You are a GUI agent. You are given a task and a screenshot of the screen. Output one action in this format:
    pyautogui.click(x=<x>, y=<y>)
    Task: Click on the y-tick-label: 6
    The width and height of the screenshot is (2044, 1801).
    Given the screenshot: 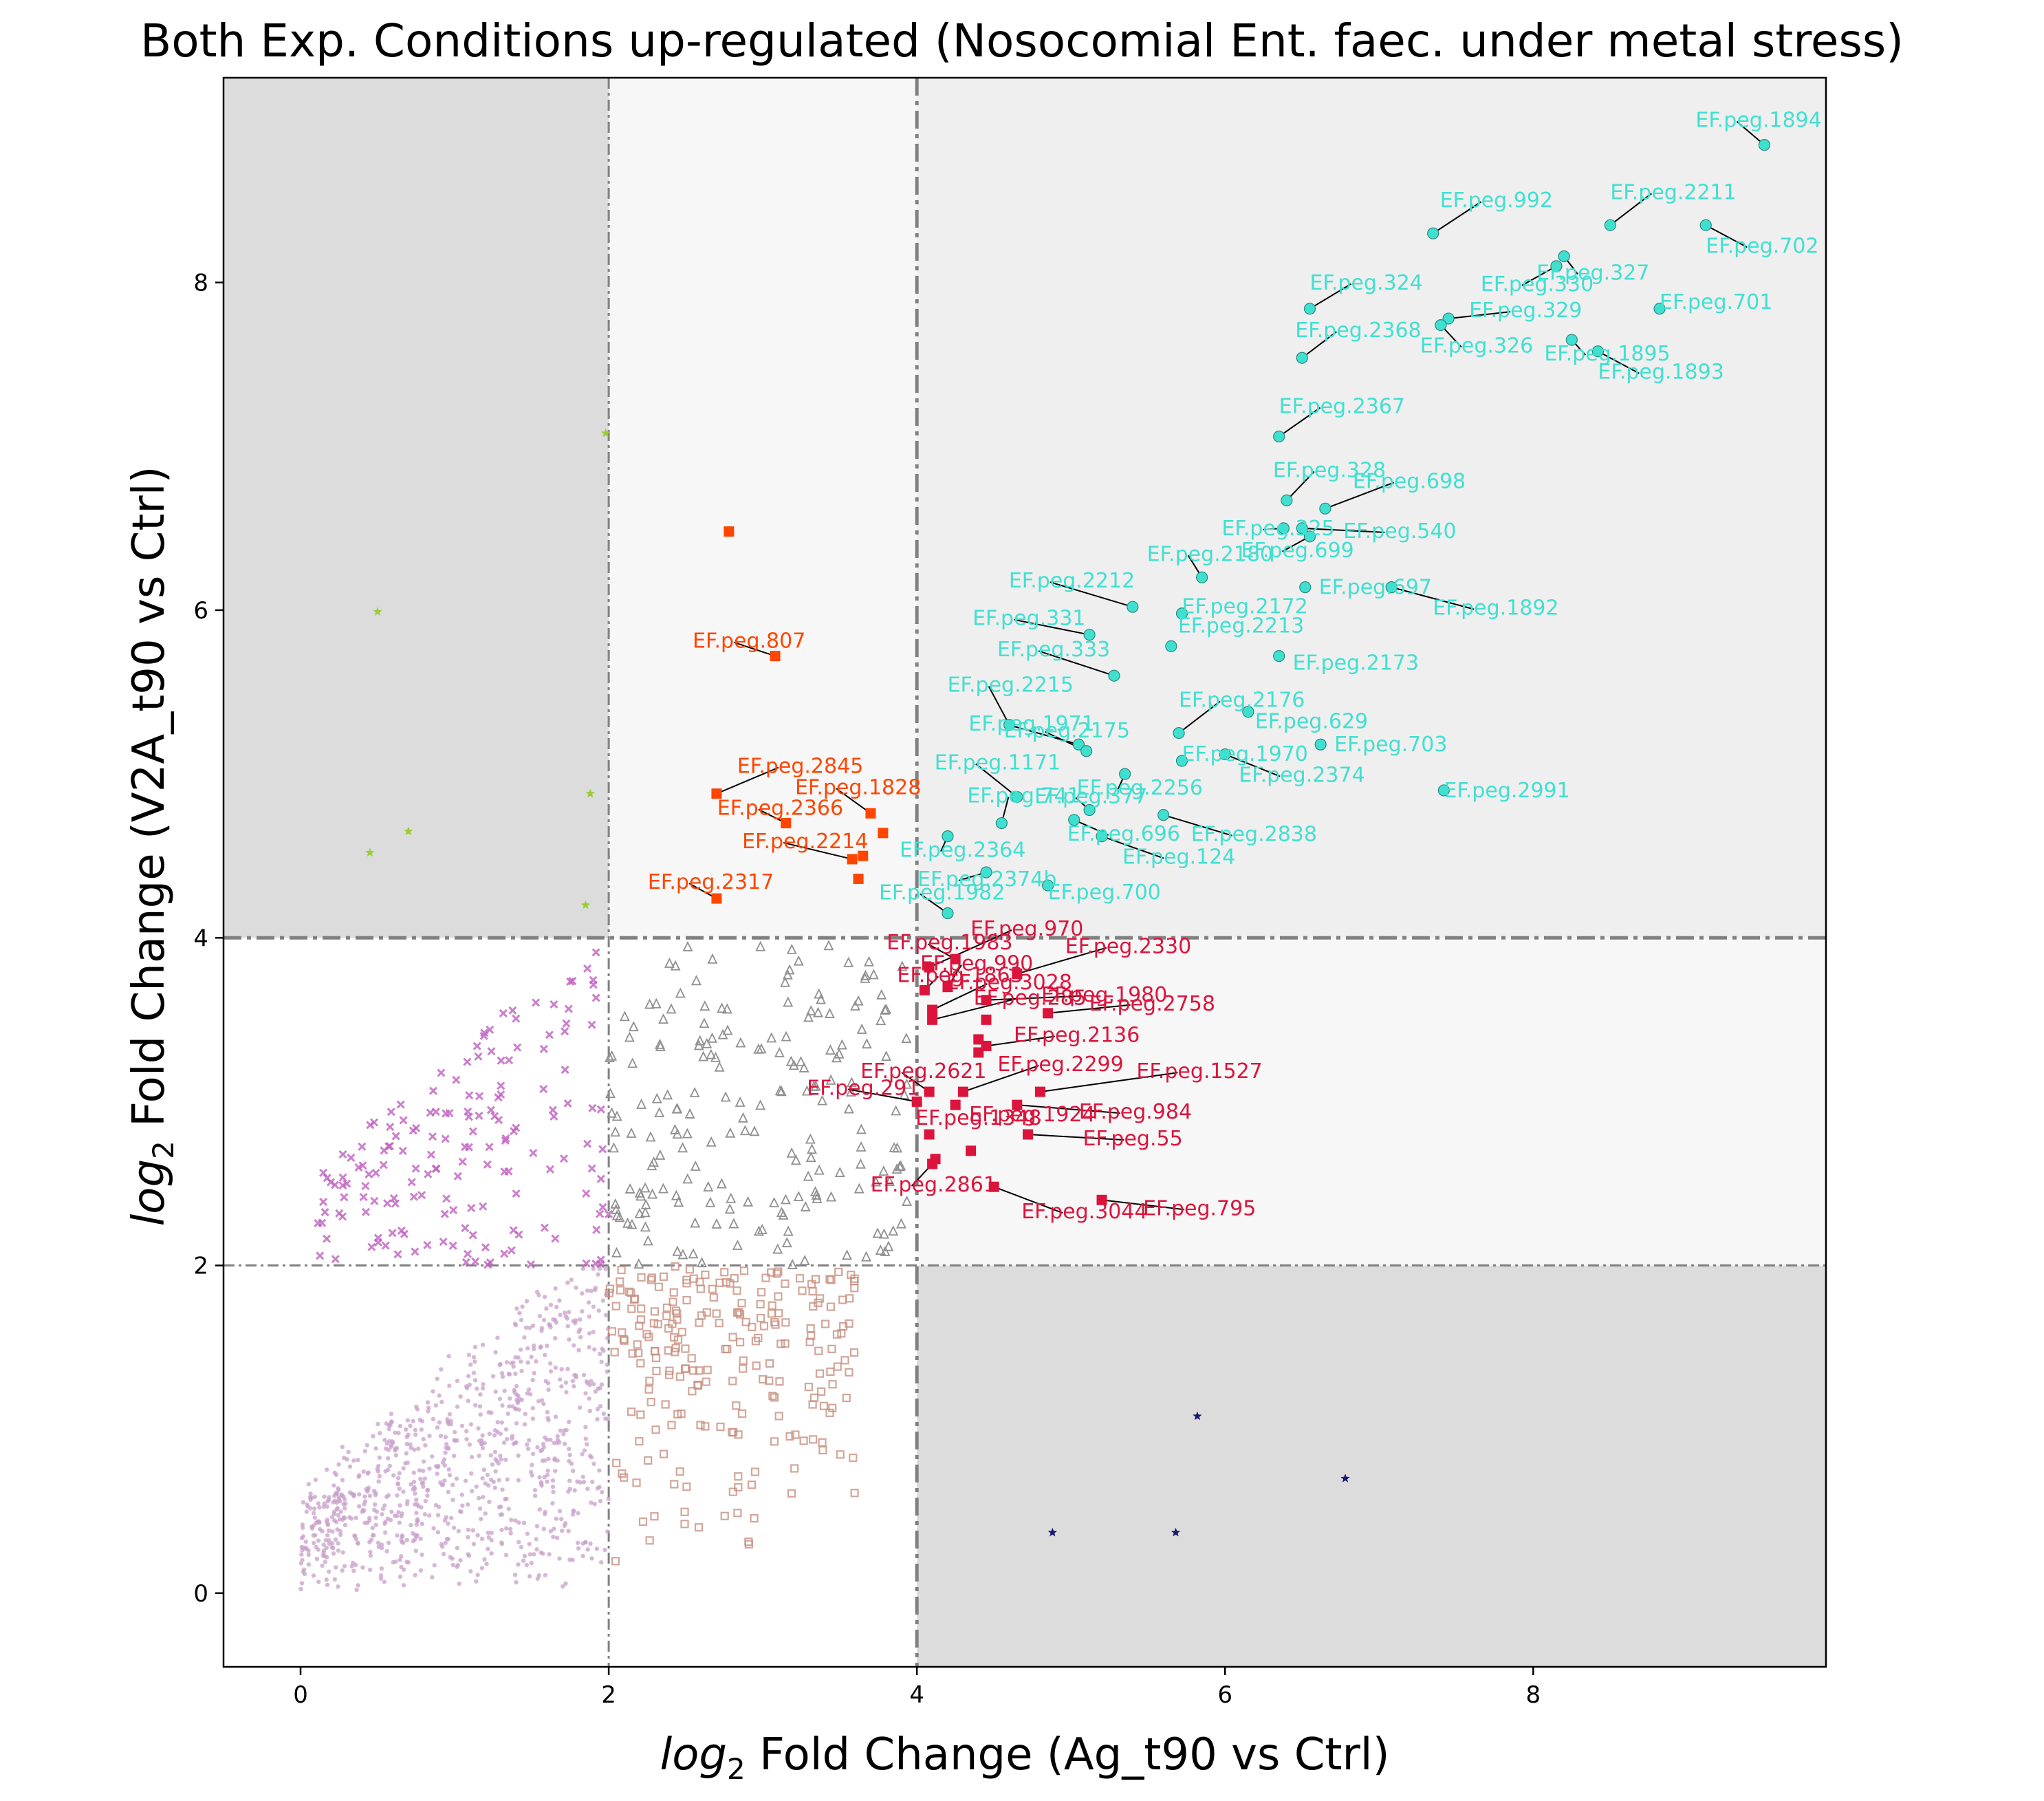 What is the action you would take?
    pyautogui.click(x=200, y=611)
    